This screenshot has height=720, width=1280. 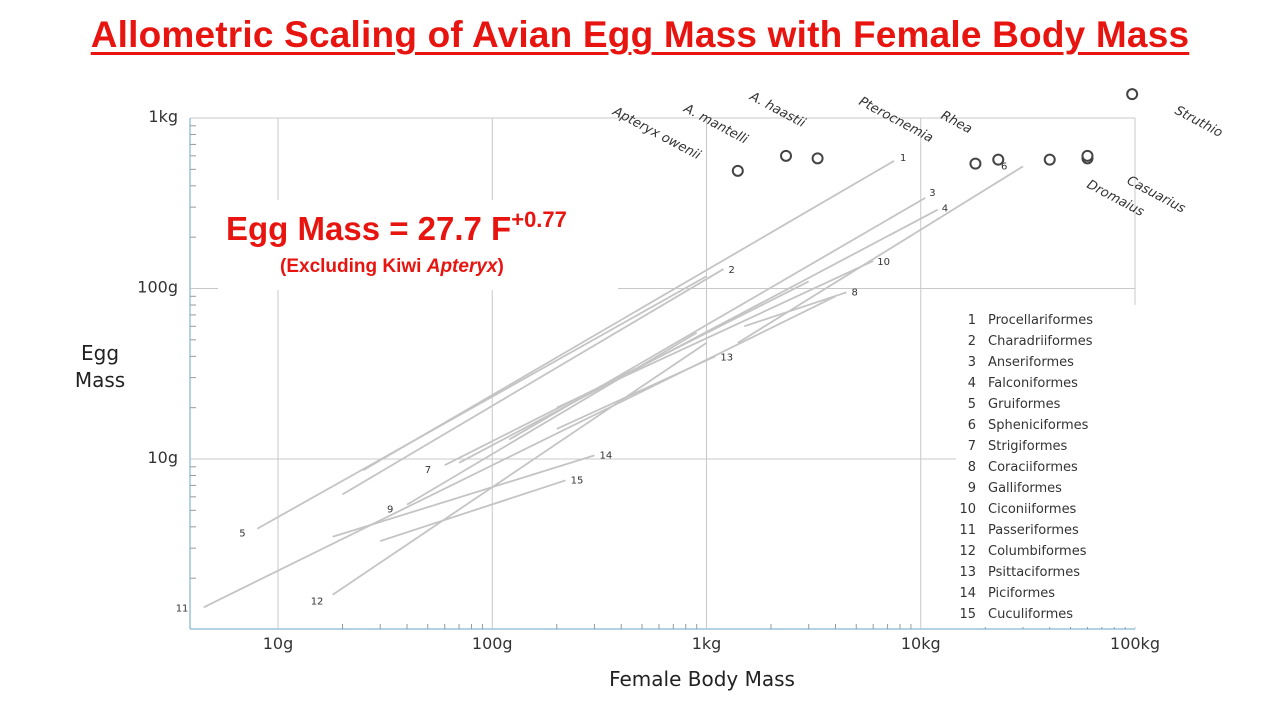 What do you see at coordinates (100, 380) in the screenshot?
I see `y-axis-title-line2: Mass` at bounding box center [100, 380].